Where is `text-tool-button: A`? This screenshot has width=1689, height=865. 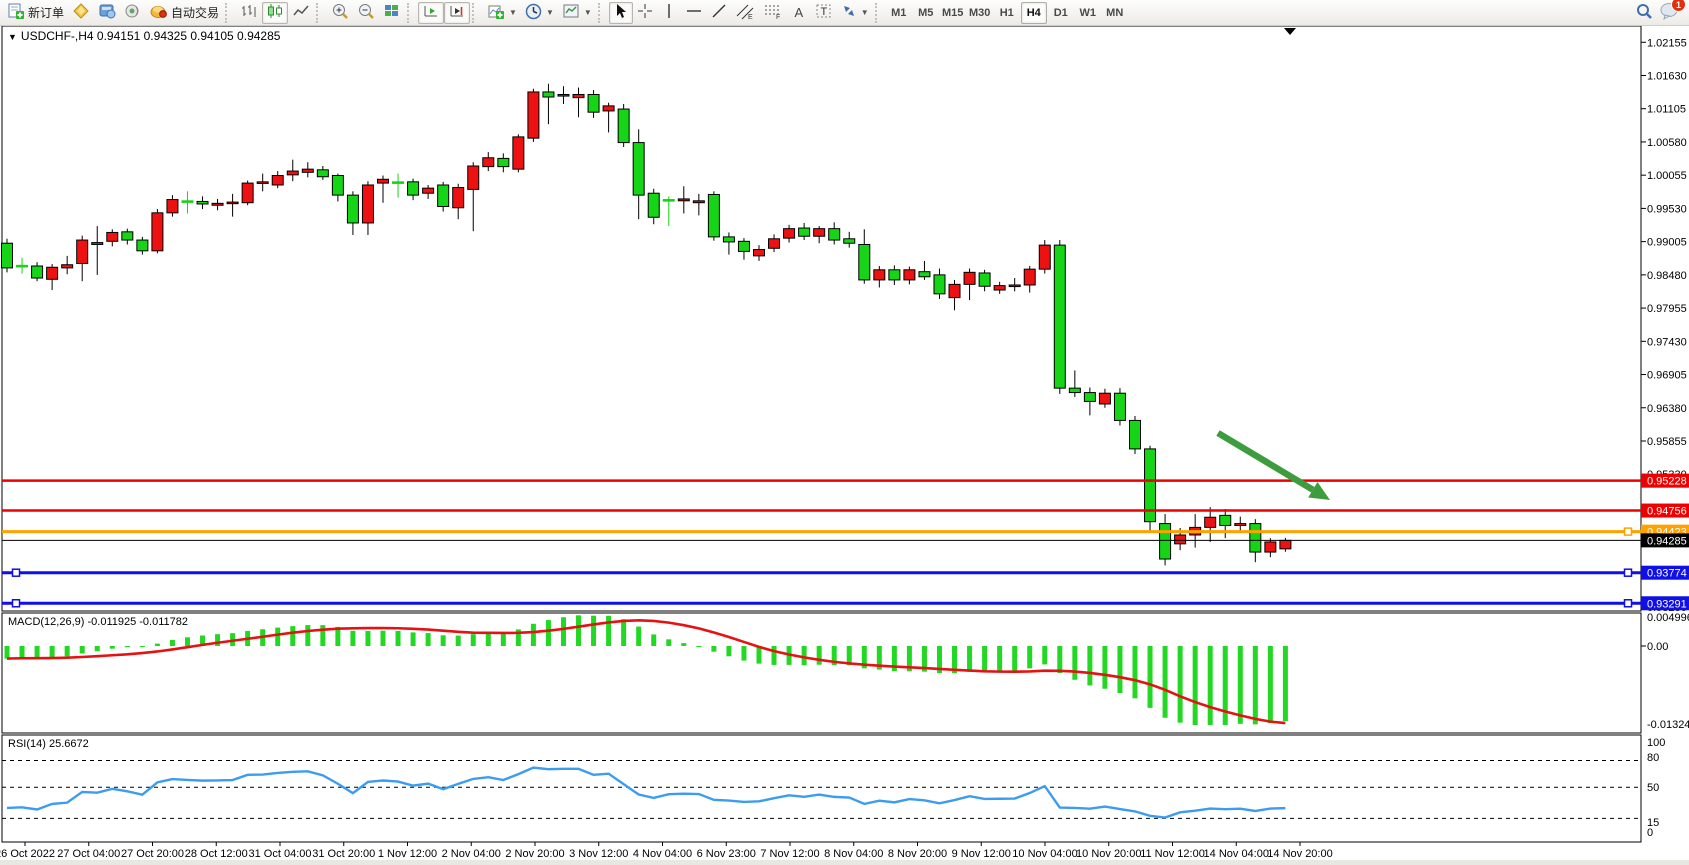 text-tool-button: A is located at coordinates (799, 13).